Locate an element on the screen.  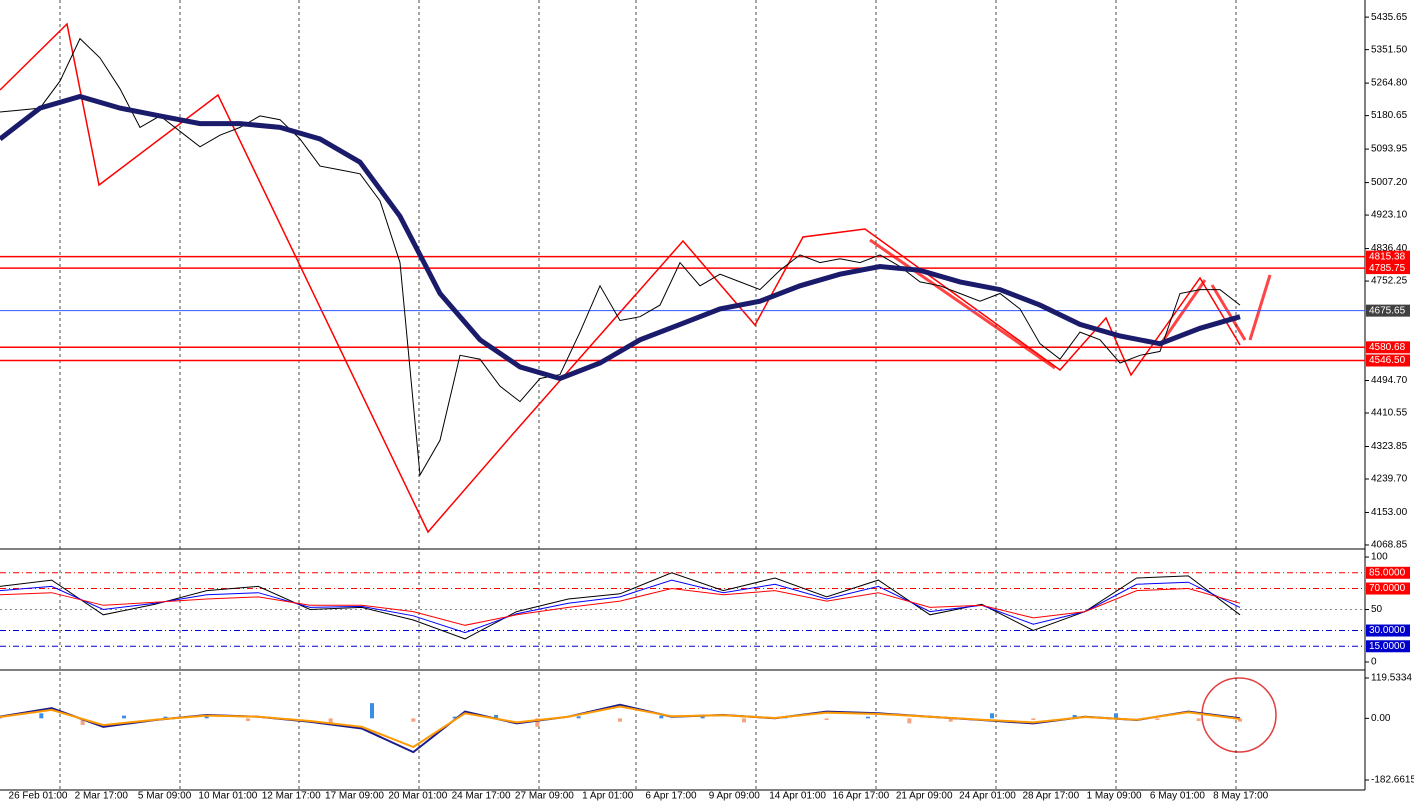
y-tick-label: 5007.20 is located at coordinates (1389, 182).